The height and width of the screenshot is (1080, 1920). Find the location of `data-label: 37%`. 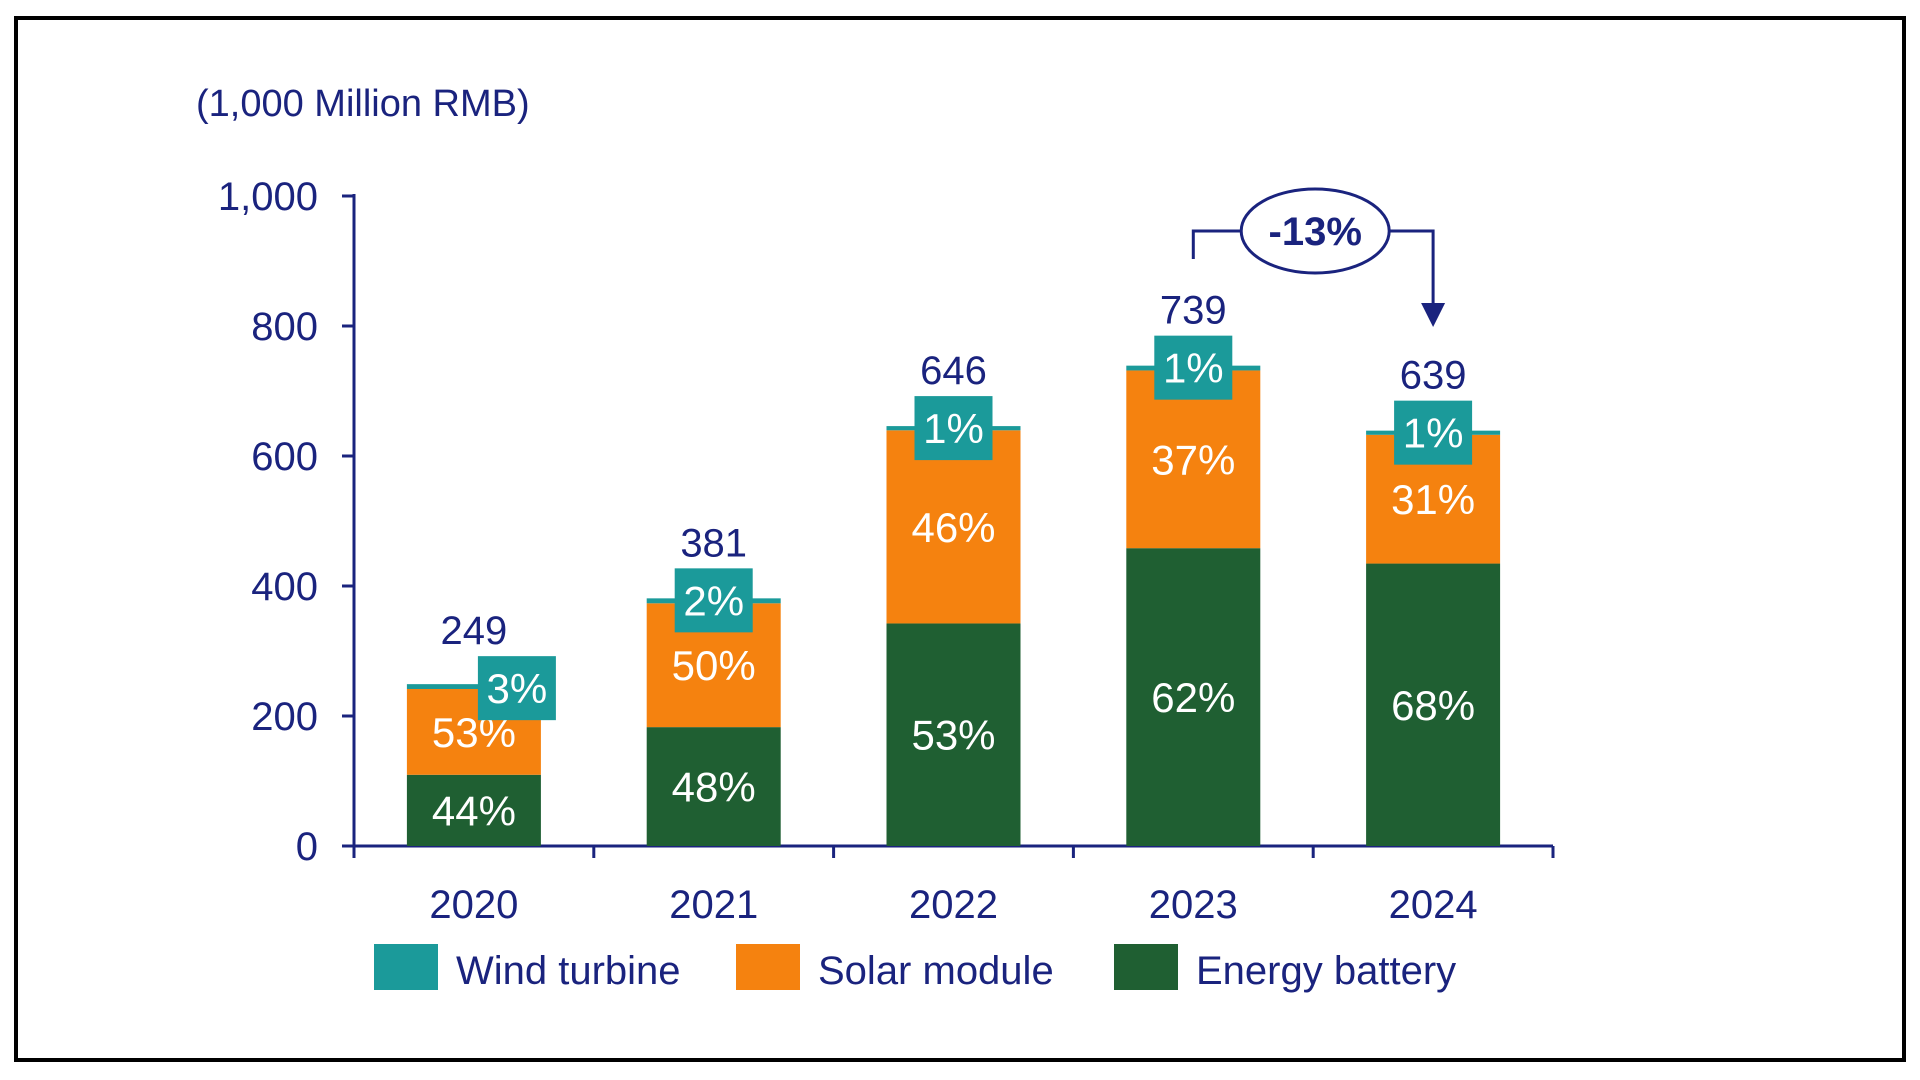

data-label: 37% is located at coordinates (1193, 459).